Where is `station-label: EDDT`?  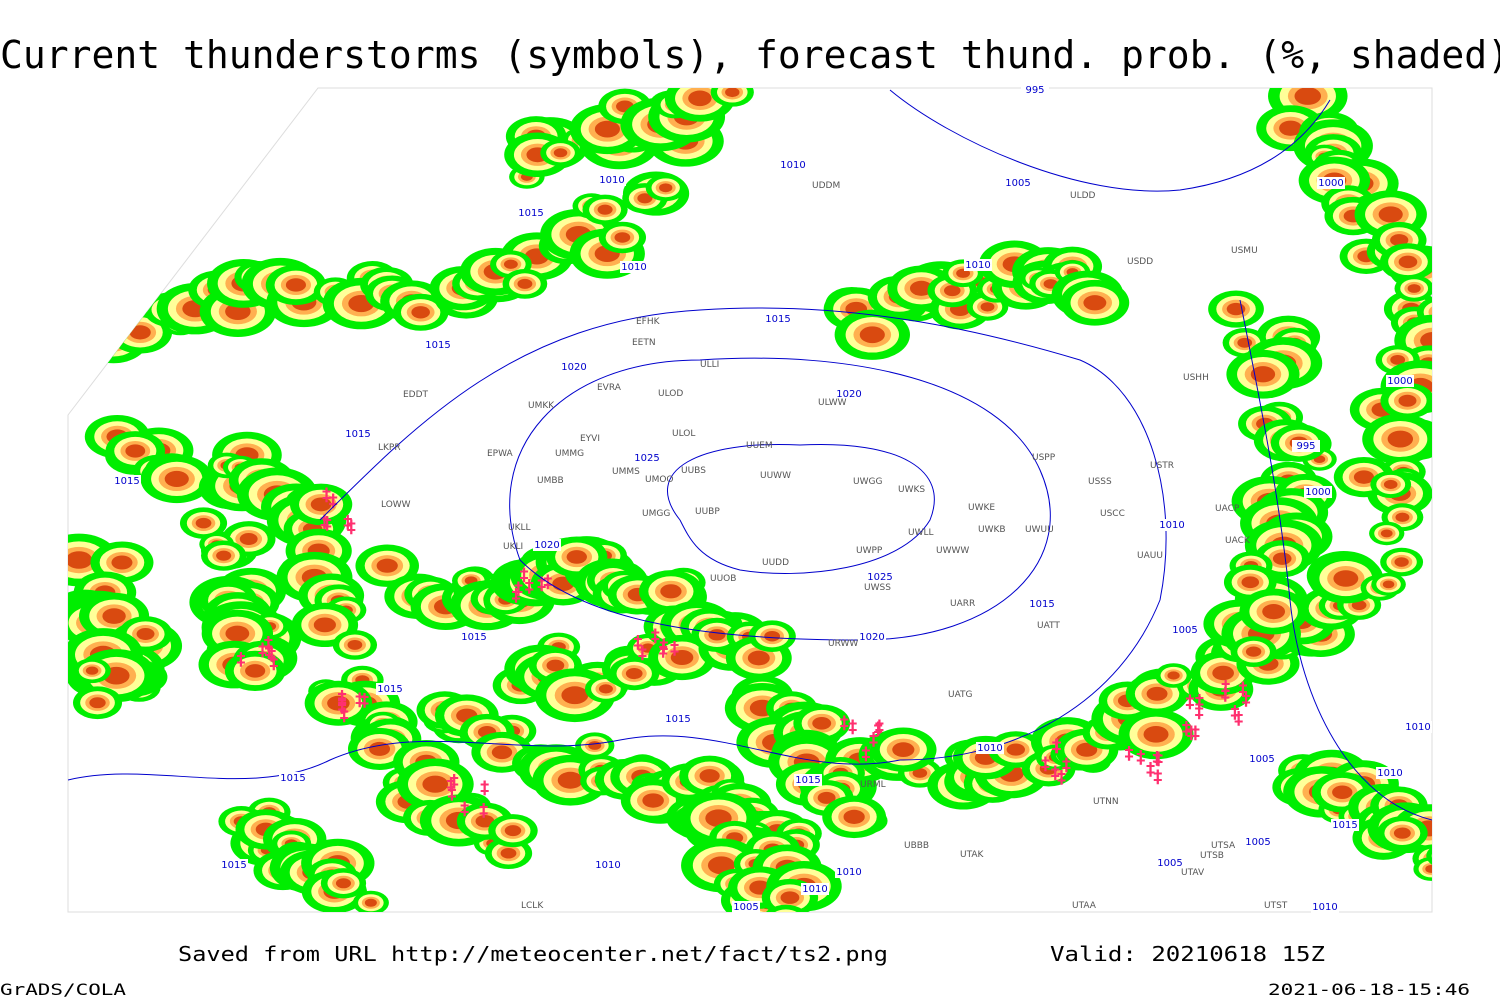 station-label: EDDT is located at coordinates (416, 395).